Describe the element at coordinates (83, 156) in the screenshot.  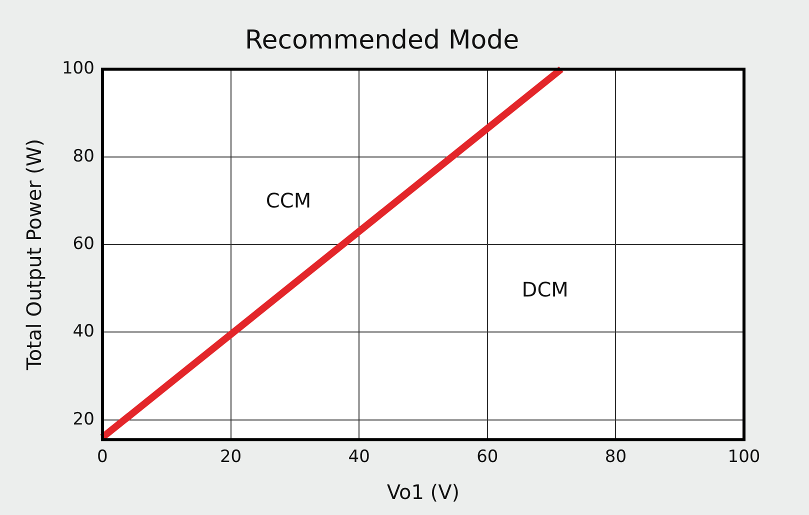
I see `y-tick-label: 80` at that location.